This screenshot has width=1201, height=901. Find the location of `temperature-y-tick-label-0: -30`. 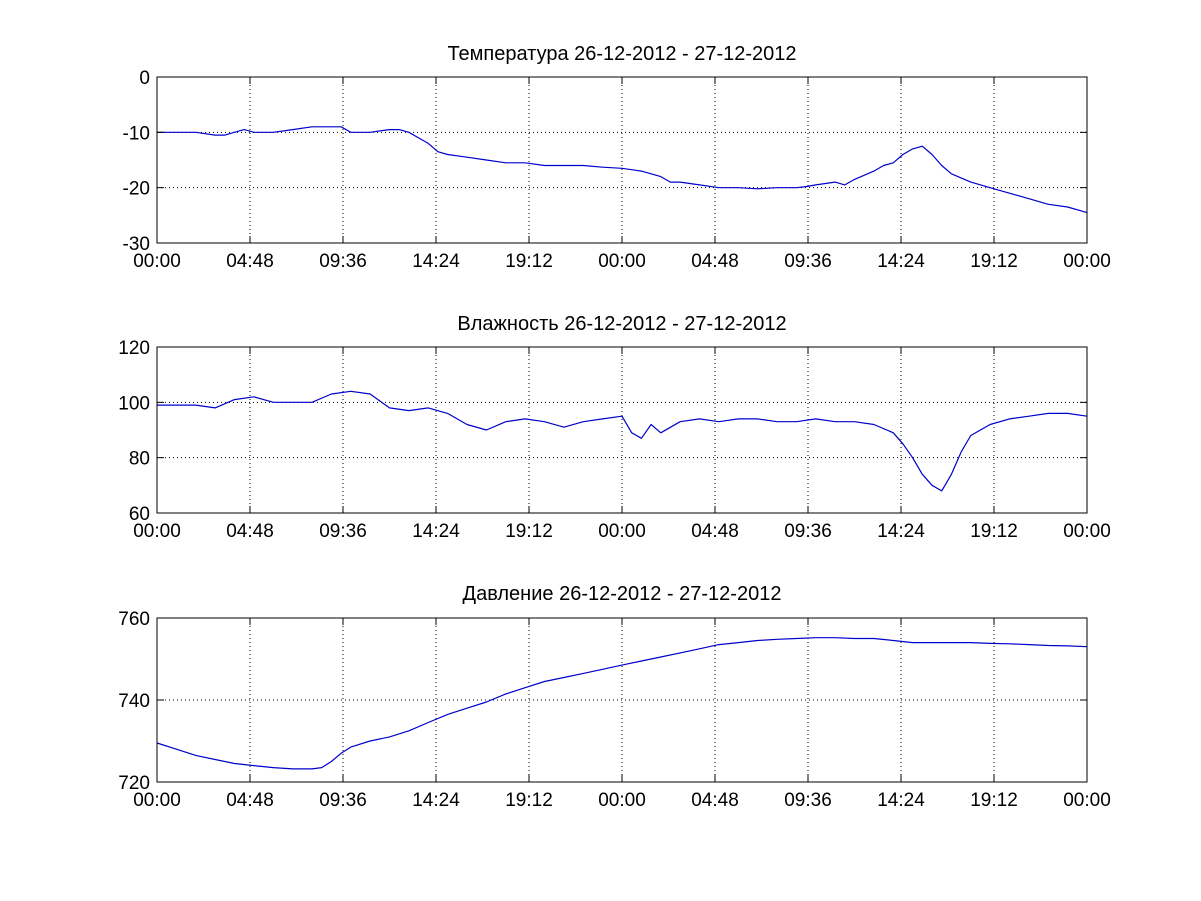

temperature-y-tick-label-0: -30 is located at coordinates (136, 244).